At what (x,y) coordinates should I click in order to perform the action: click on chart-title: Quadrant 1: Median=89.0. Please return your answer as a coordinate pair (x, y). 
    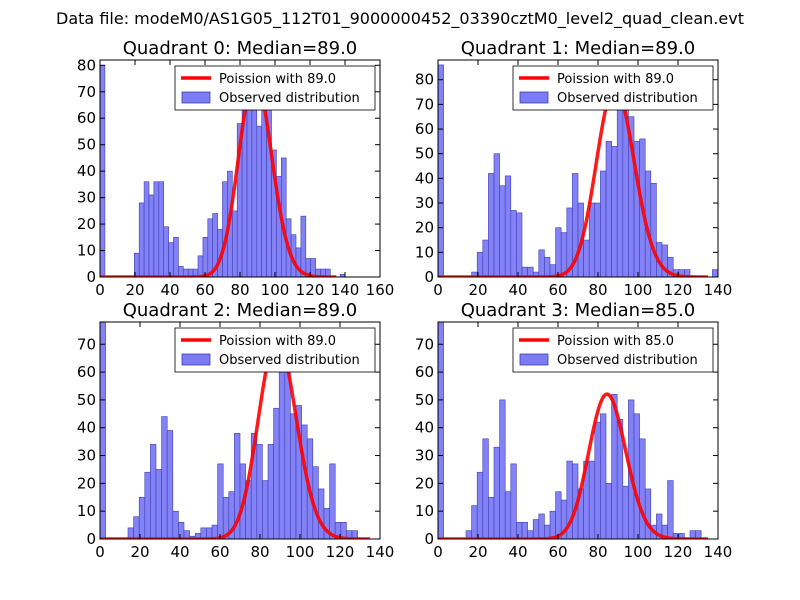
    Looking at the image, I should click on (578, 48).